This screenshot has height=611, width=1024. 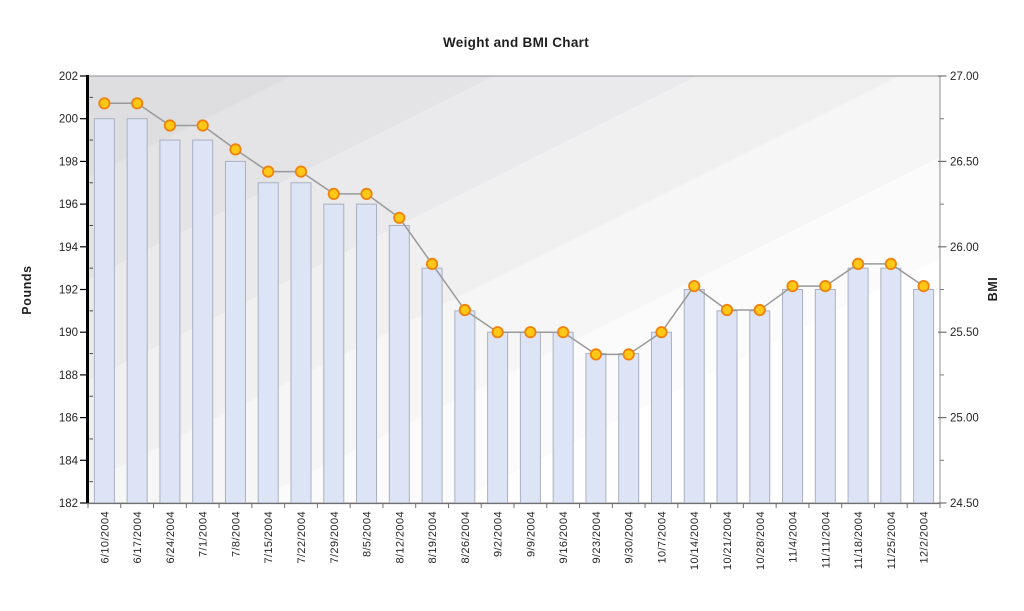 What do you see at coordinates (761, 540) in the screenshot?
I see `category-label: 10/28/2004` at bounding box center [761, 540].